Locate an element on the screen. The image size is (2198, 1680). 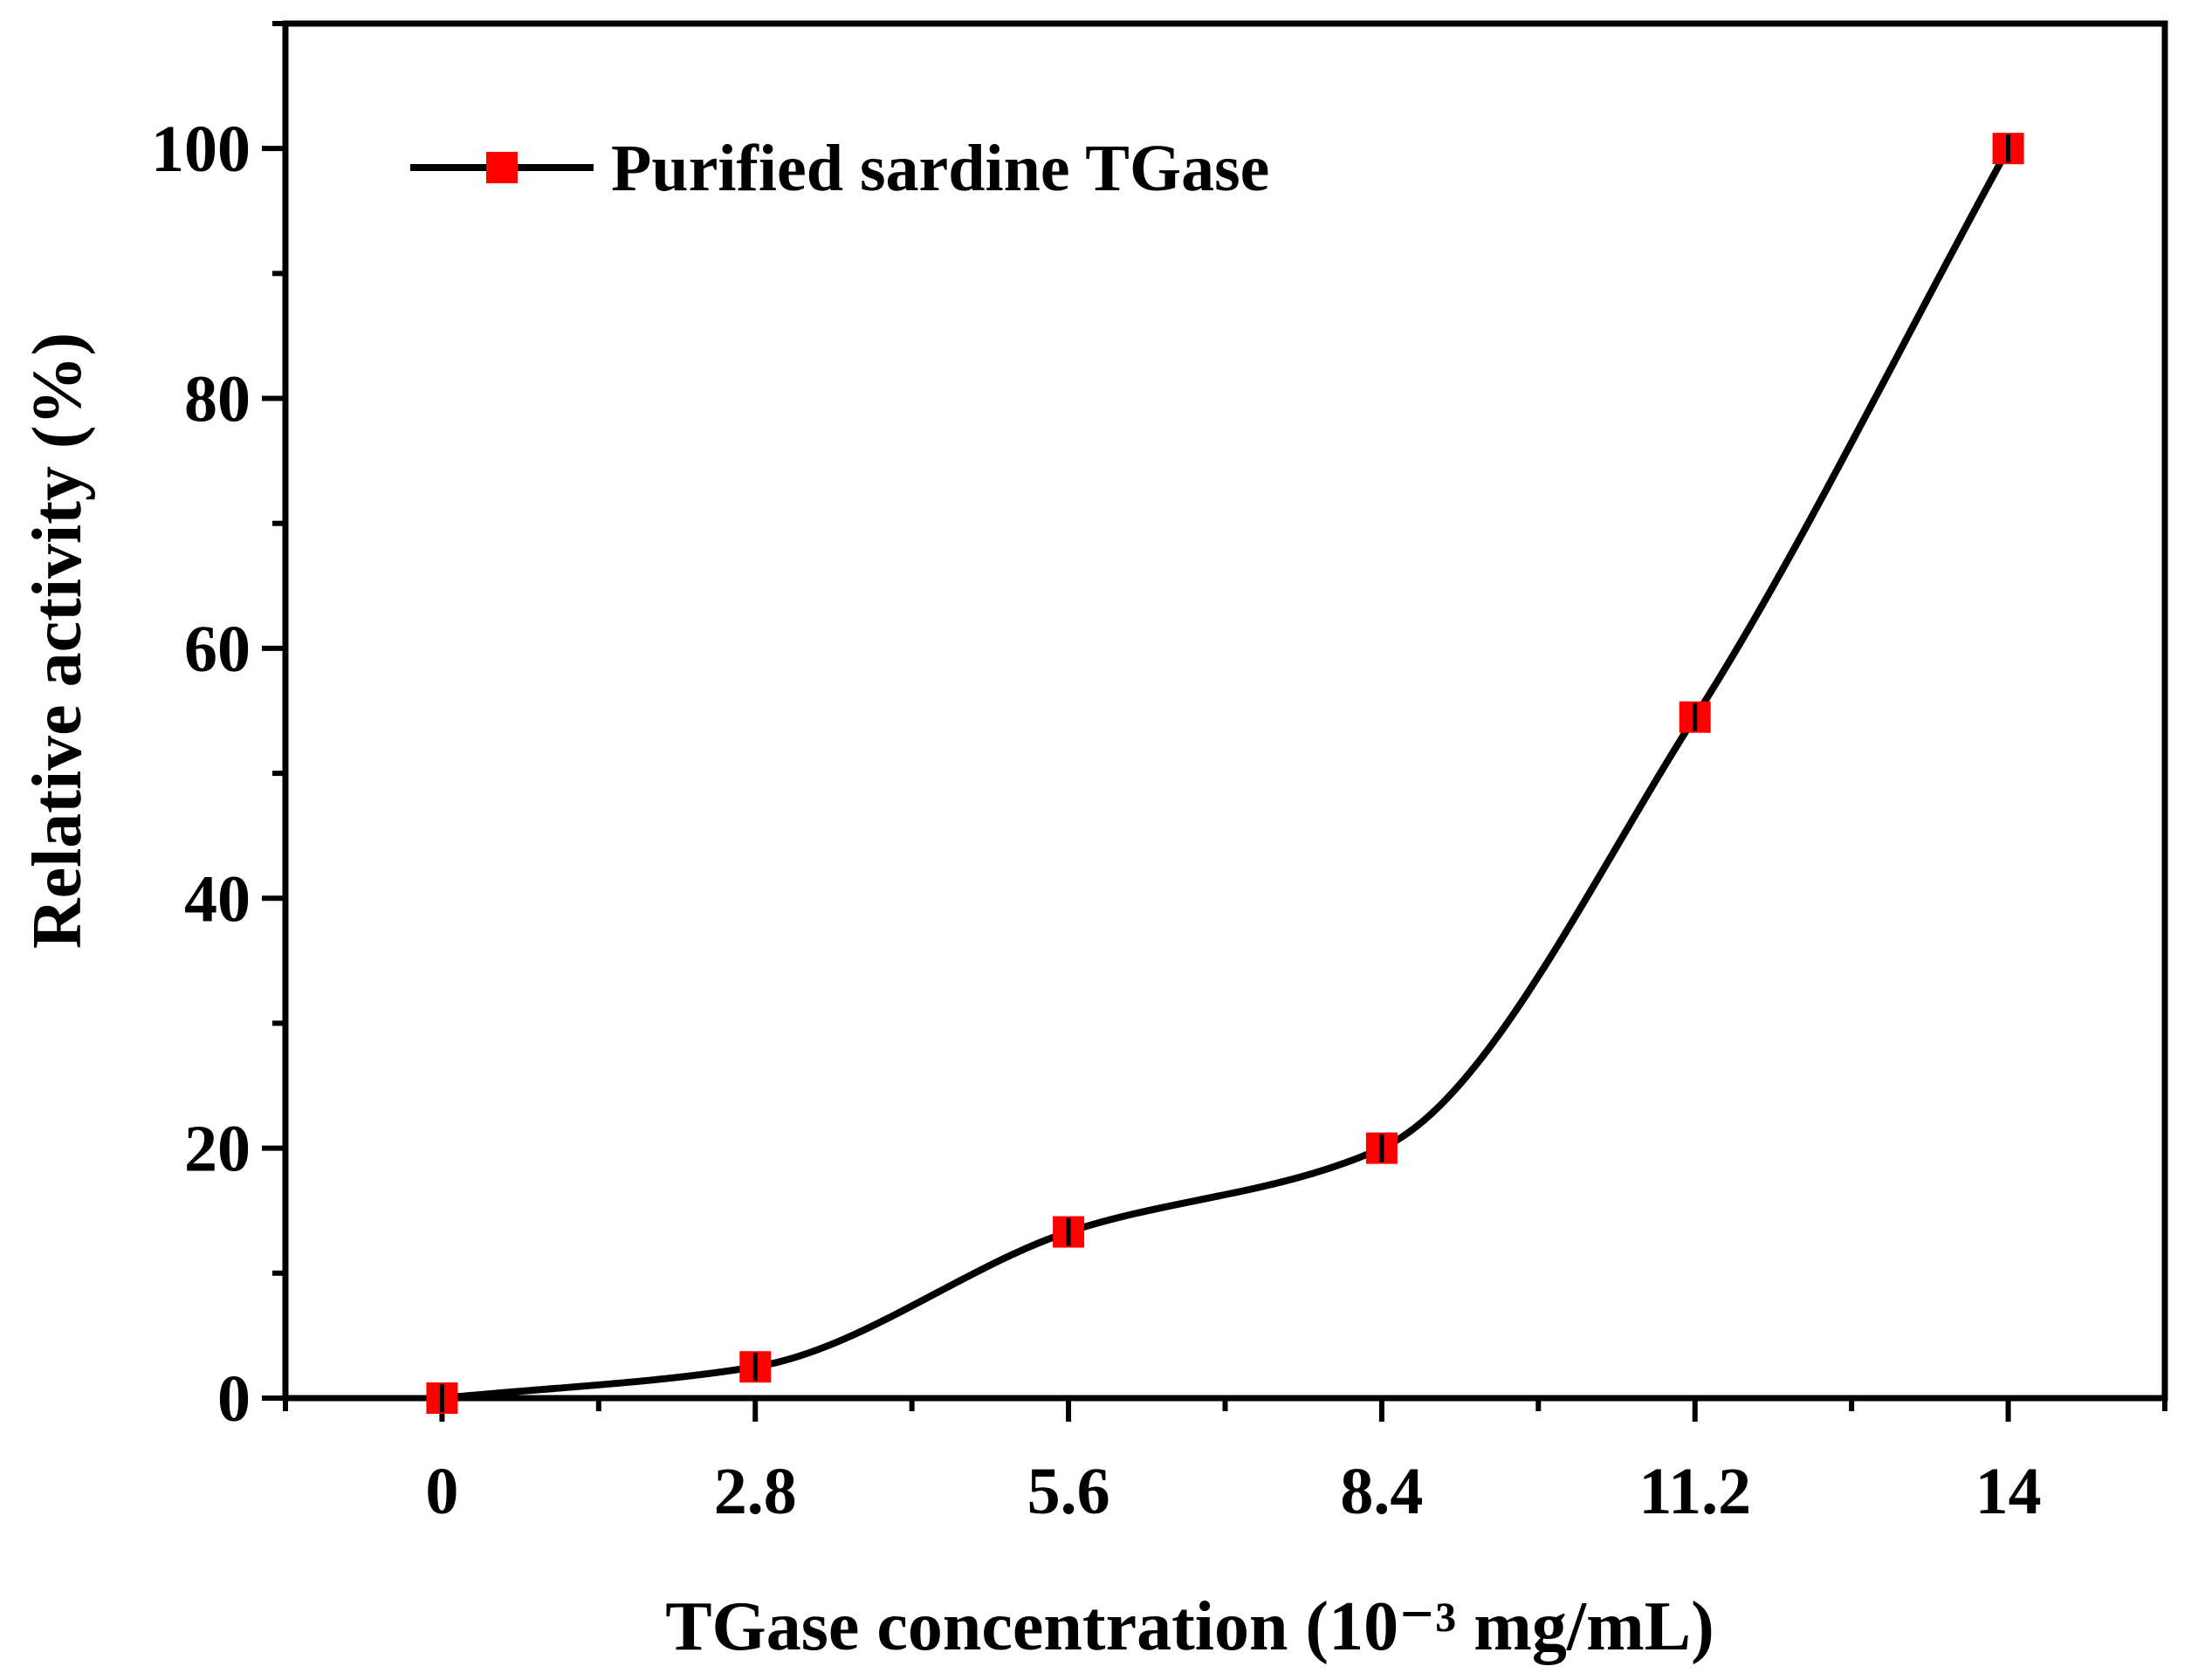
legend-label: Purified sardine TGase is located at coordinates (940, 168).